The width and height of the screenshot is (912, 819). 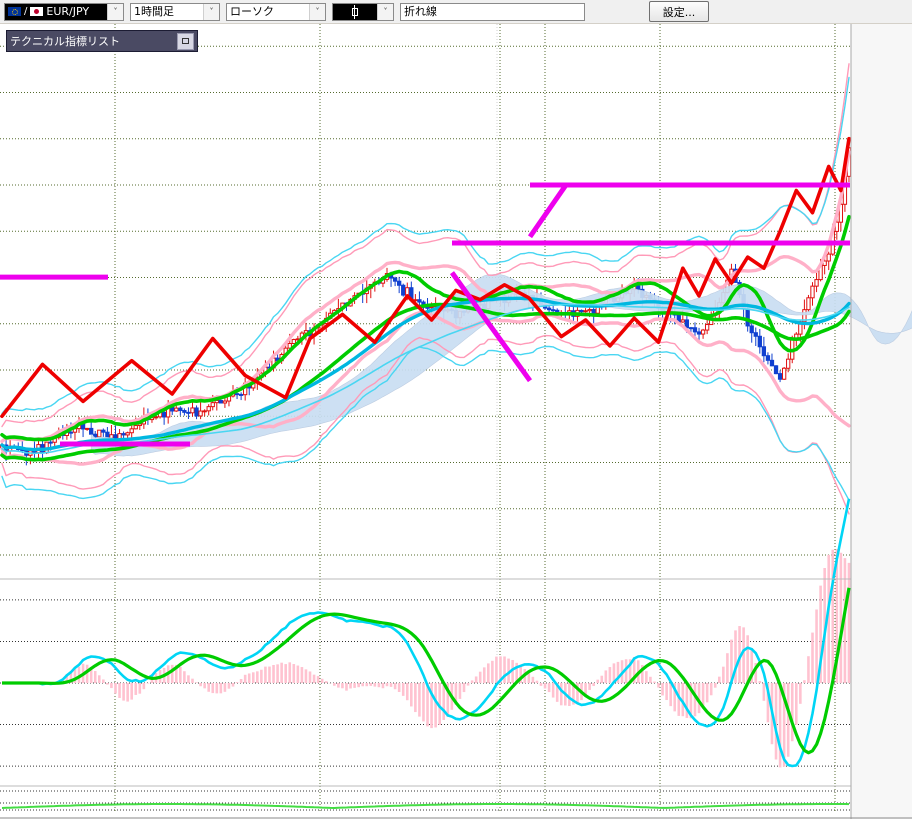 What do you see at coordinates (65, 41) in the screenshot?
I see `indicator-panel-title: テクニカル指標リスト` at bounding box center [65, 41].